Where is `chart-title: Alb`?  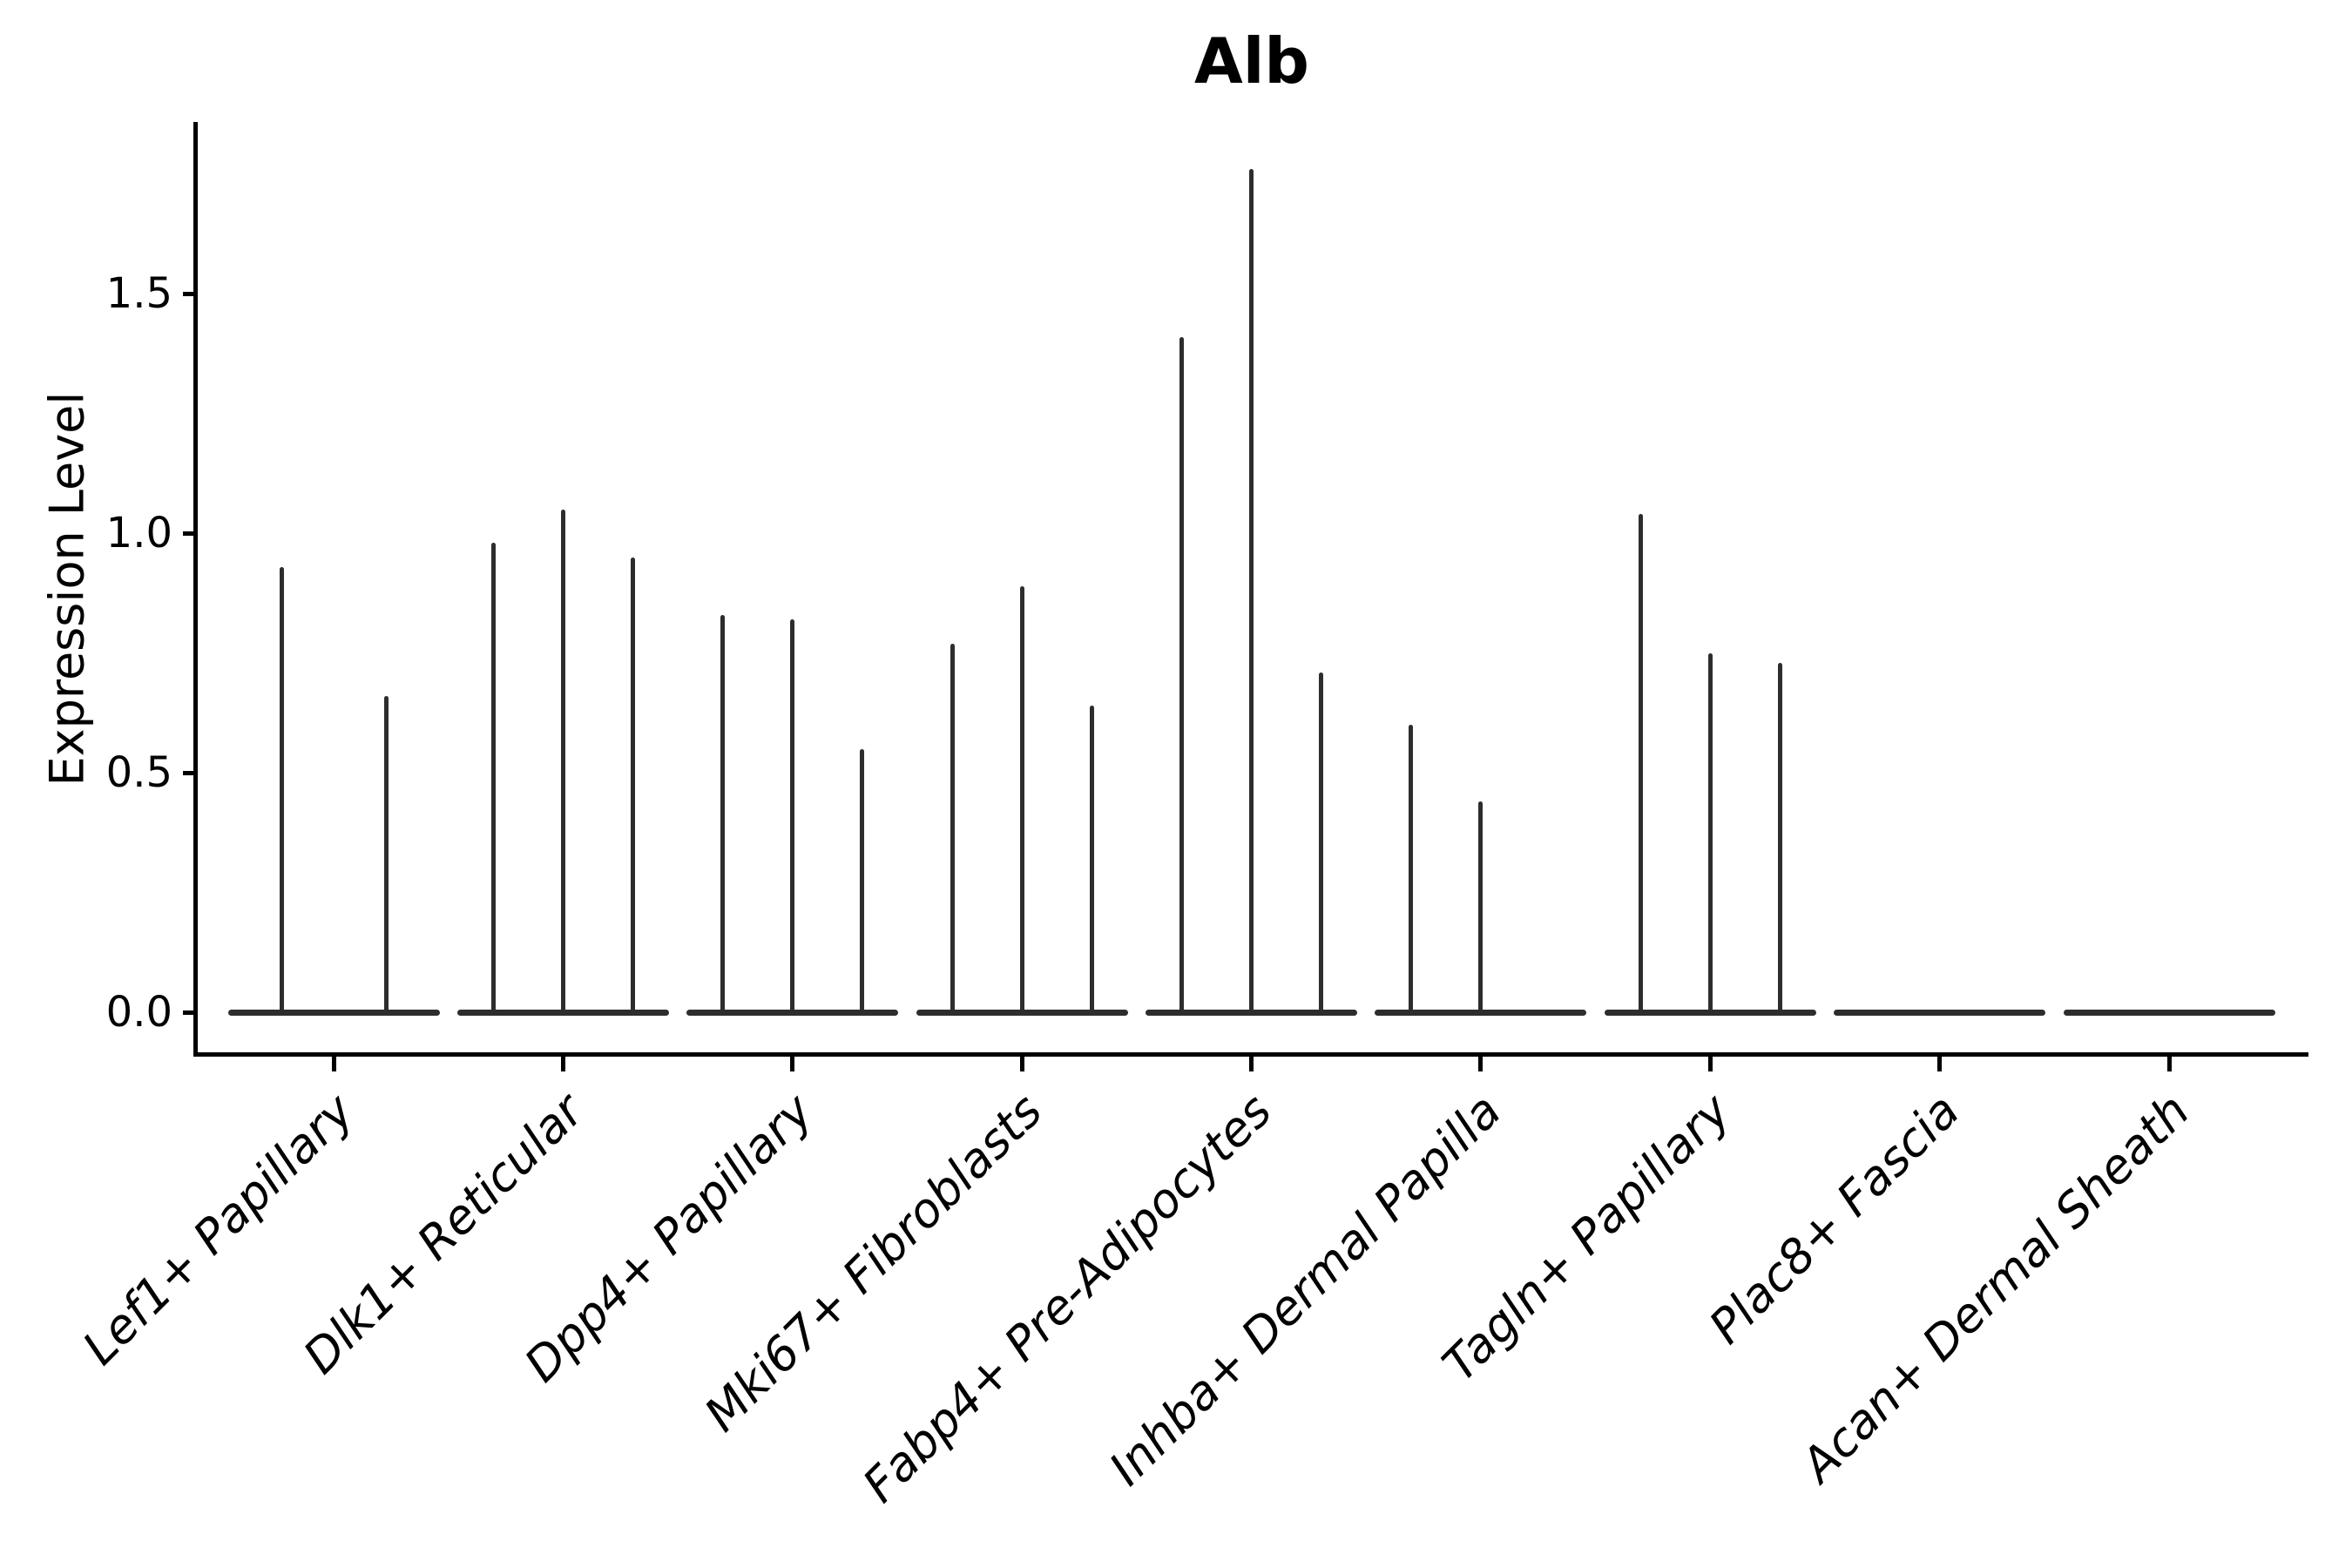
chart-title: Alb is located at coordinates (1251, 61).